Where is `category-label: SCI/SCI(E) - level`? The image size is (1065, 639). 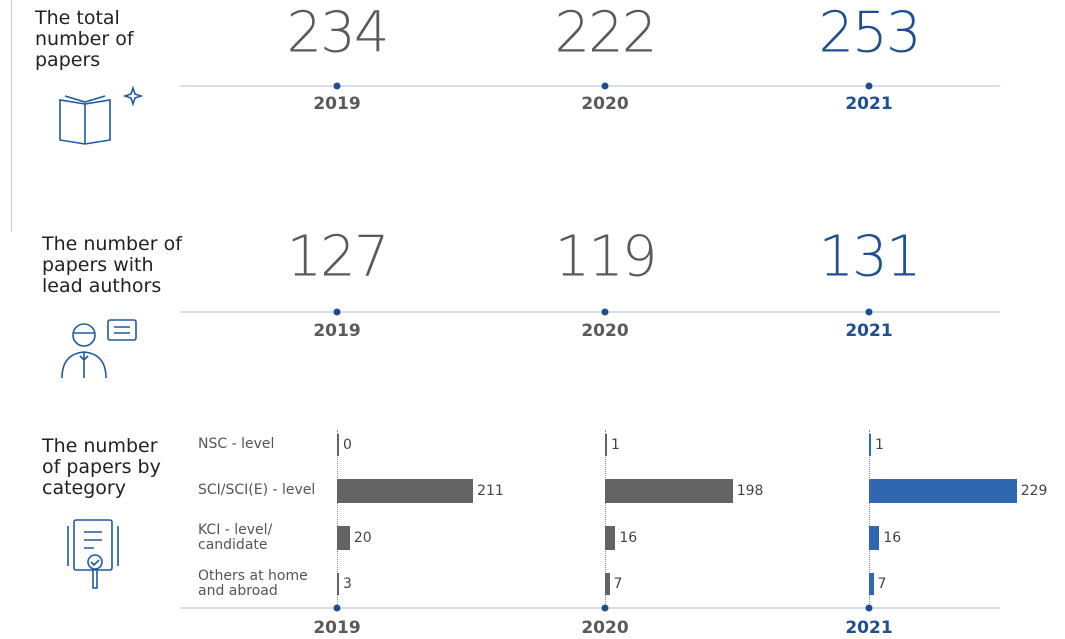 category-label: SCI/SCI(E) - level is located at coordinates (257, 490).